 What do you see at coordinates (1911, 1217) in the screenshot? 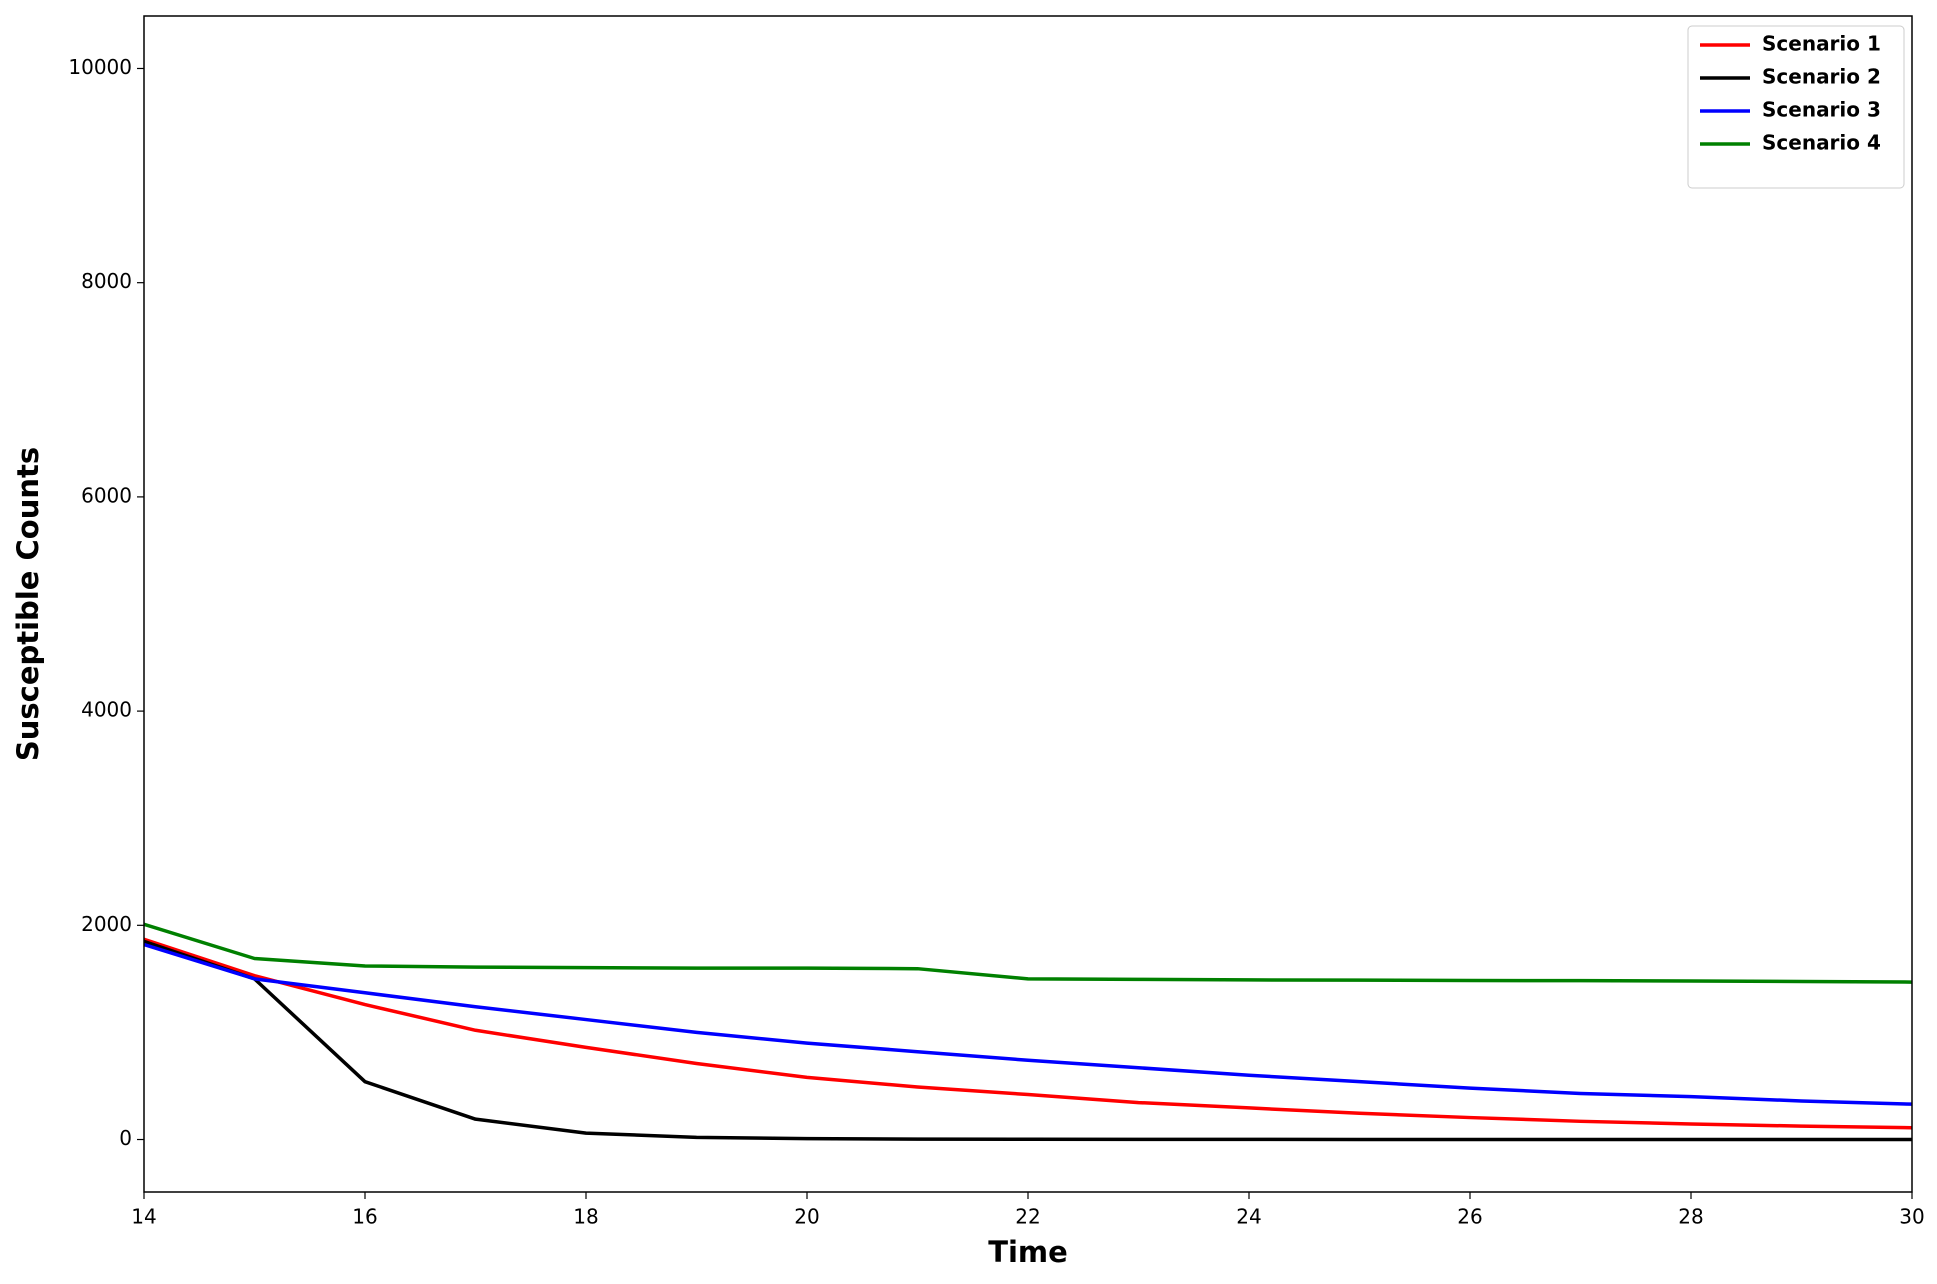
I see `x-tick-label: 30` at bounding box center [1911, 1217].